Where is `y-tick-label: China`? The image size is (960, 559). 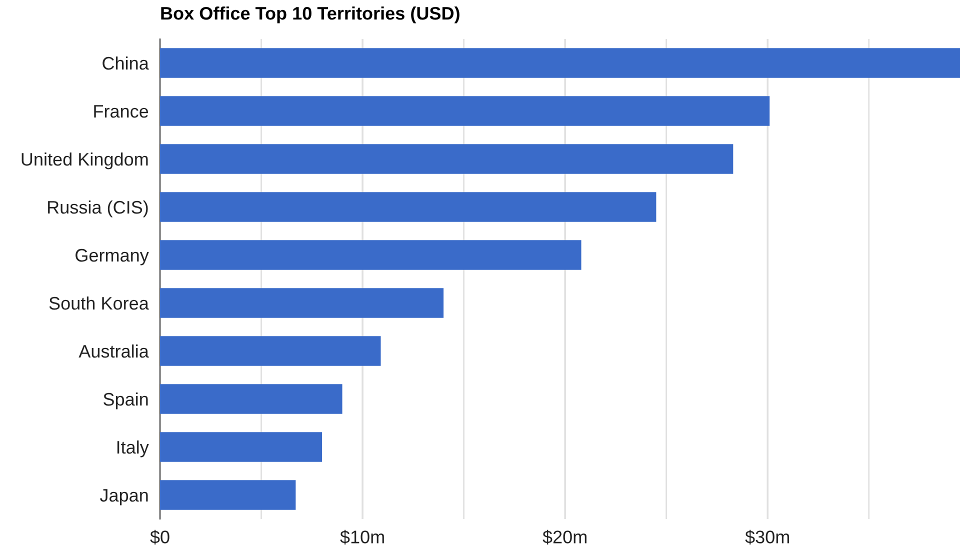
y-tick-label: China is located at coordinates (125, 63).